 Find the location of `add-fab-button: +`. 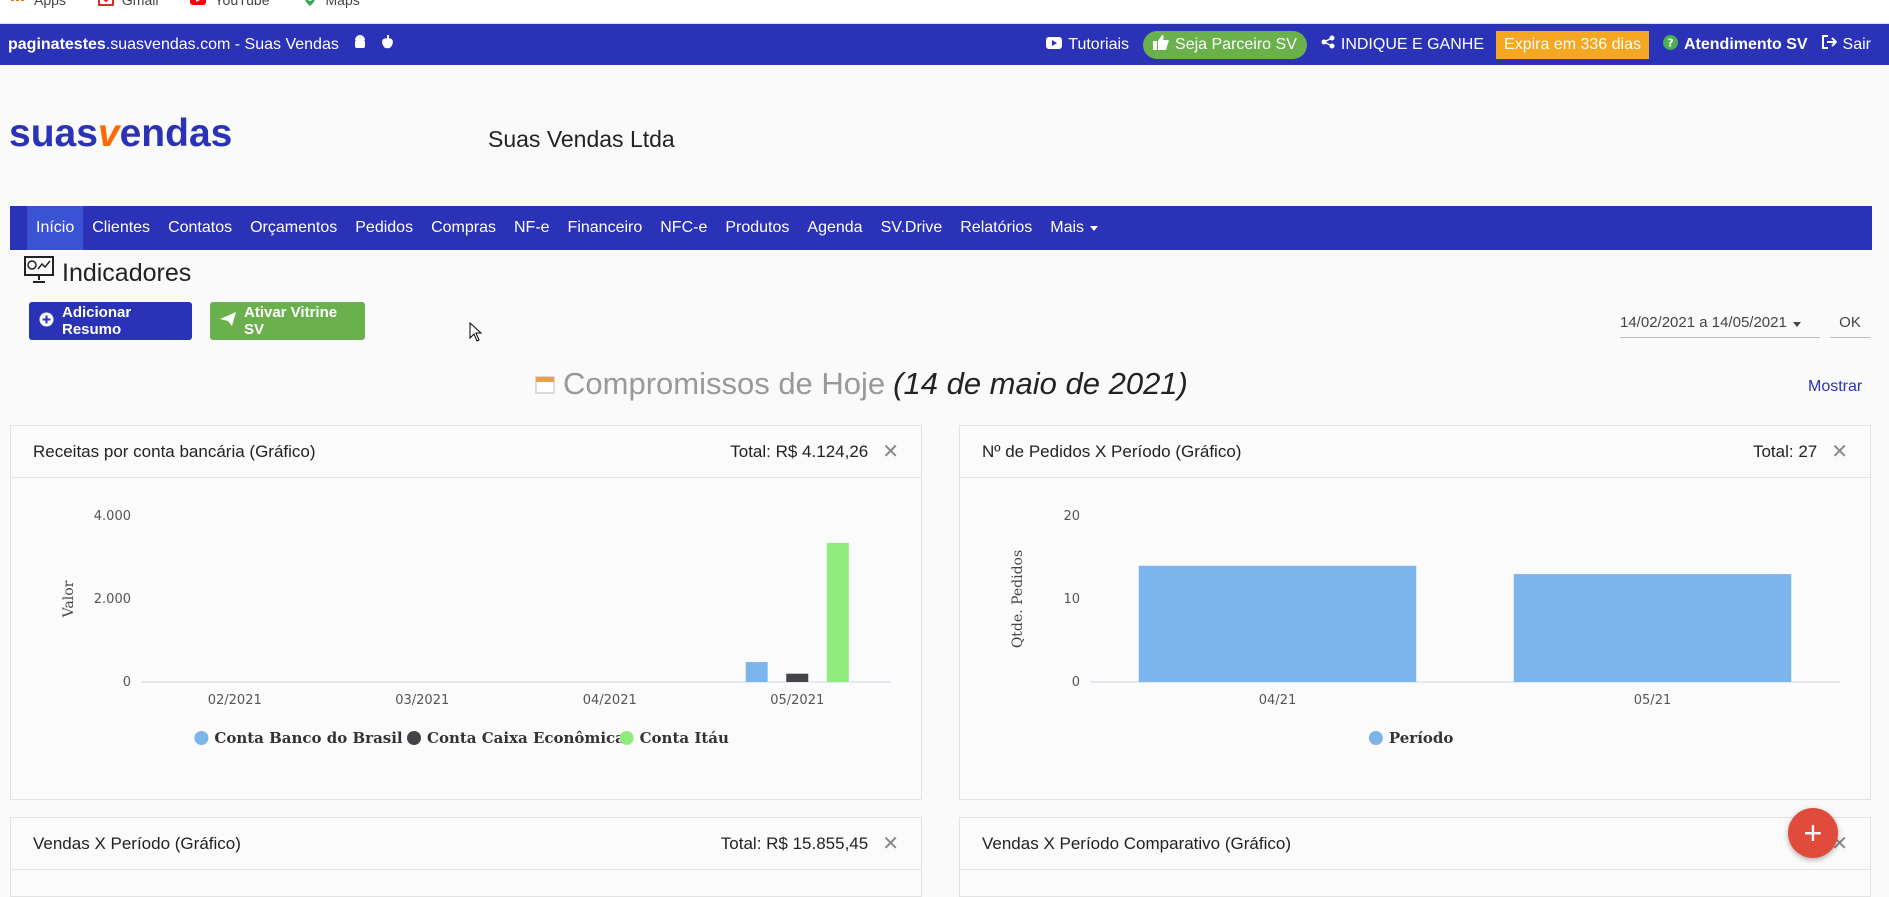

add-fab-button: + is located at coordinates (1813, 833).